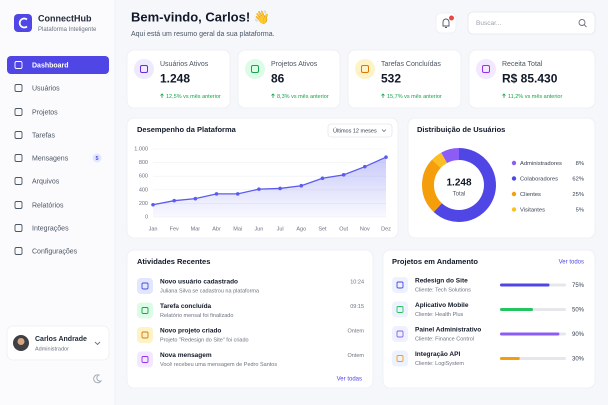  I want to click on bell-icon, so click(446, 23).